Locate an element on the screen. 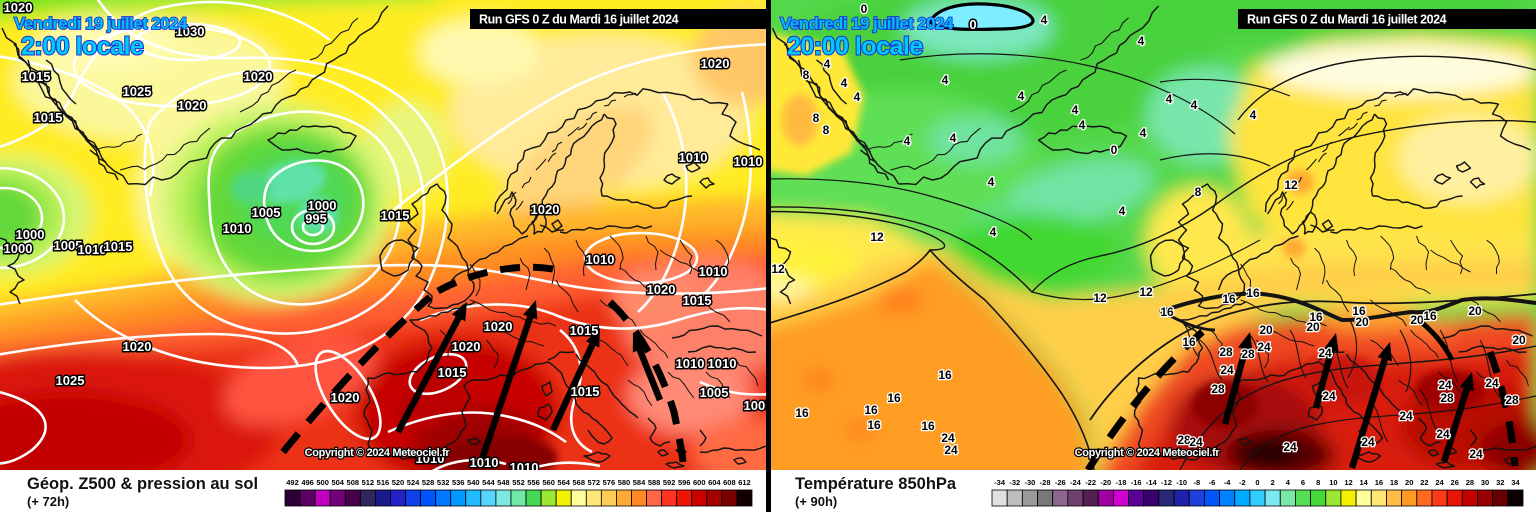  svg-text: -22 is located at coordinates (1090, 482).